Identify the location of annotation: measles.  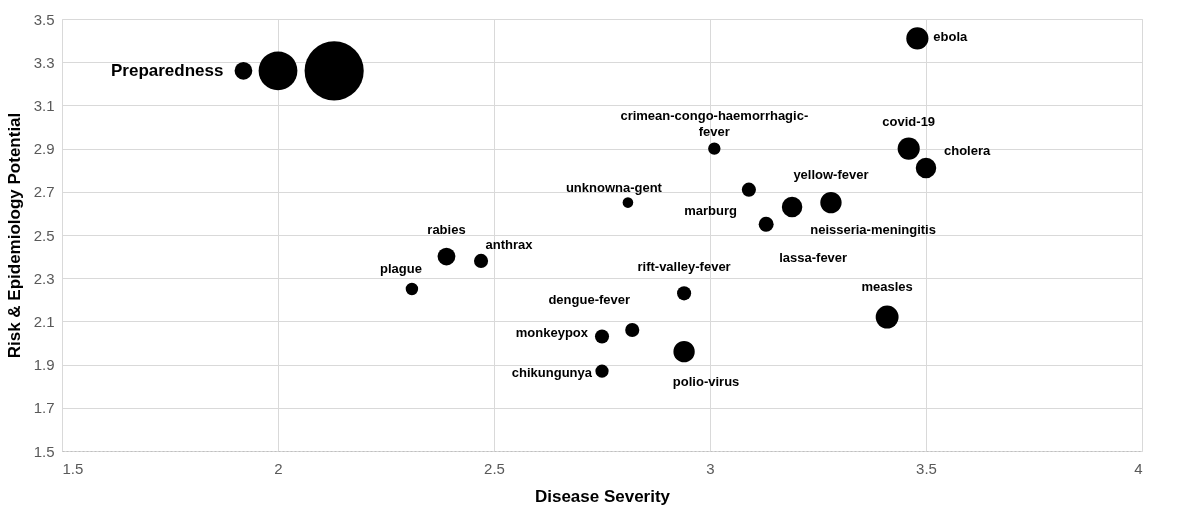
(887, 287).